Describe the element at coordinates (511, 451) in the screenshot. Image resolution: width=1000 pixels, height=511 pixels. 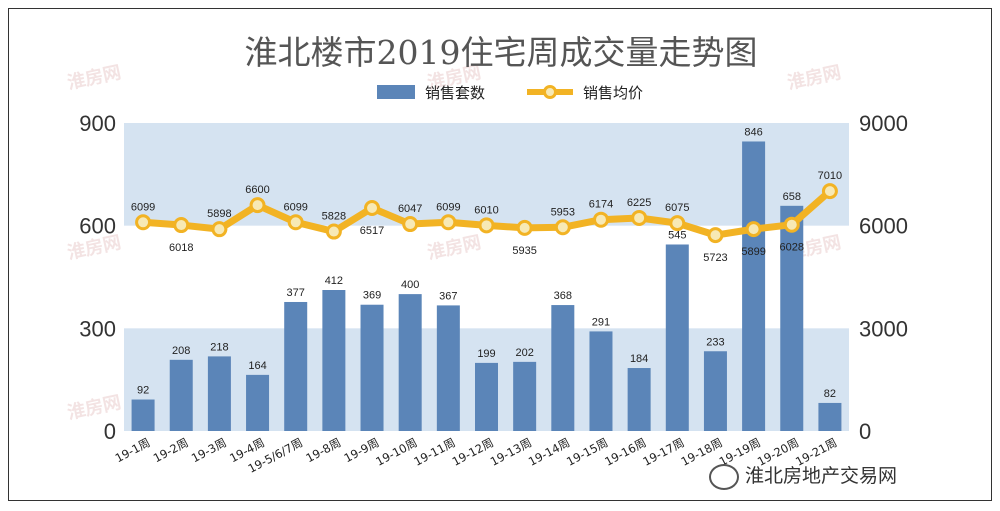
I see `category-label: 19-13周` at that location.